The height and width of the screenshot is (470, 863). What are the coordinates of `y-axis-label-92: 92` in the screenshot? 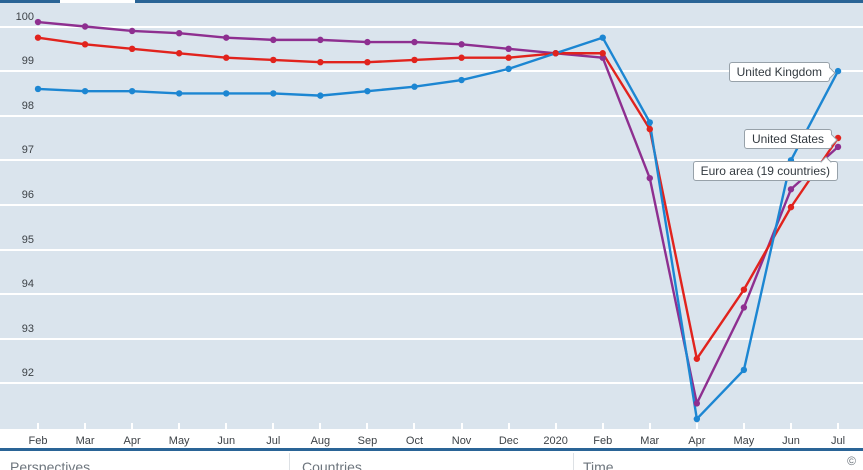 It's located at (27, 373).